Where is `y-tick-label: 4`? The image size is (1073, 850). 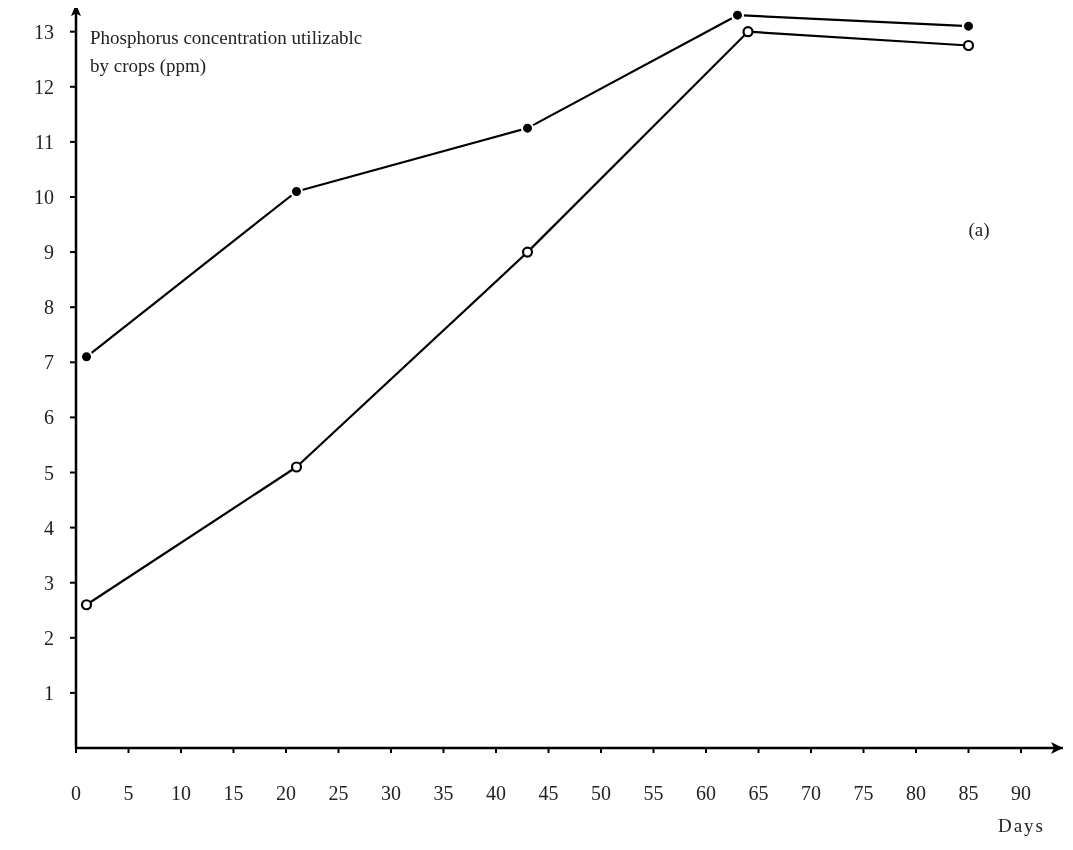 y-tick-label: 4 is located at coordinates (49, 527).